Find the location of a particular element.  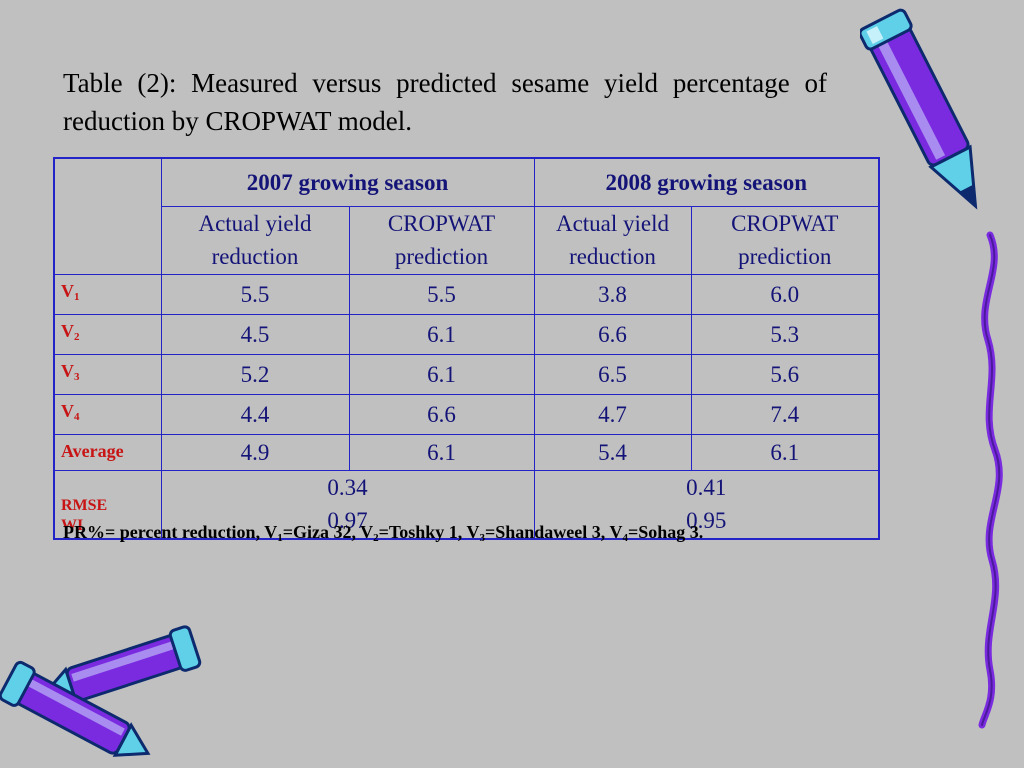

table-row: Average 4.9 6.1 5.4 6.1 is located at coordinates (466, 452).